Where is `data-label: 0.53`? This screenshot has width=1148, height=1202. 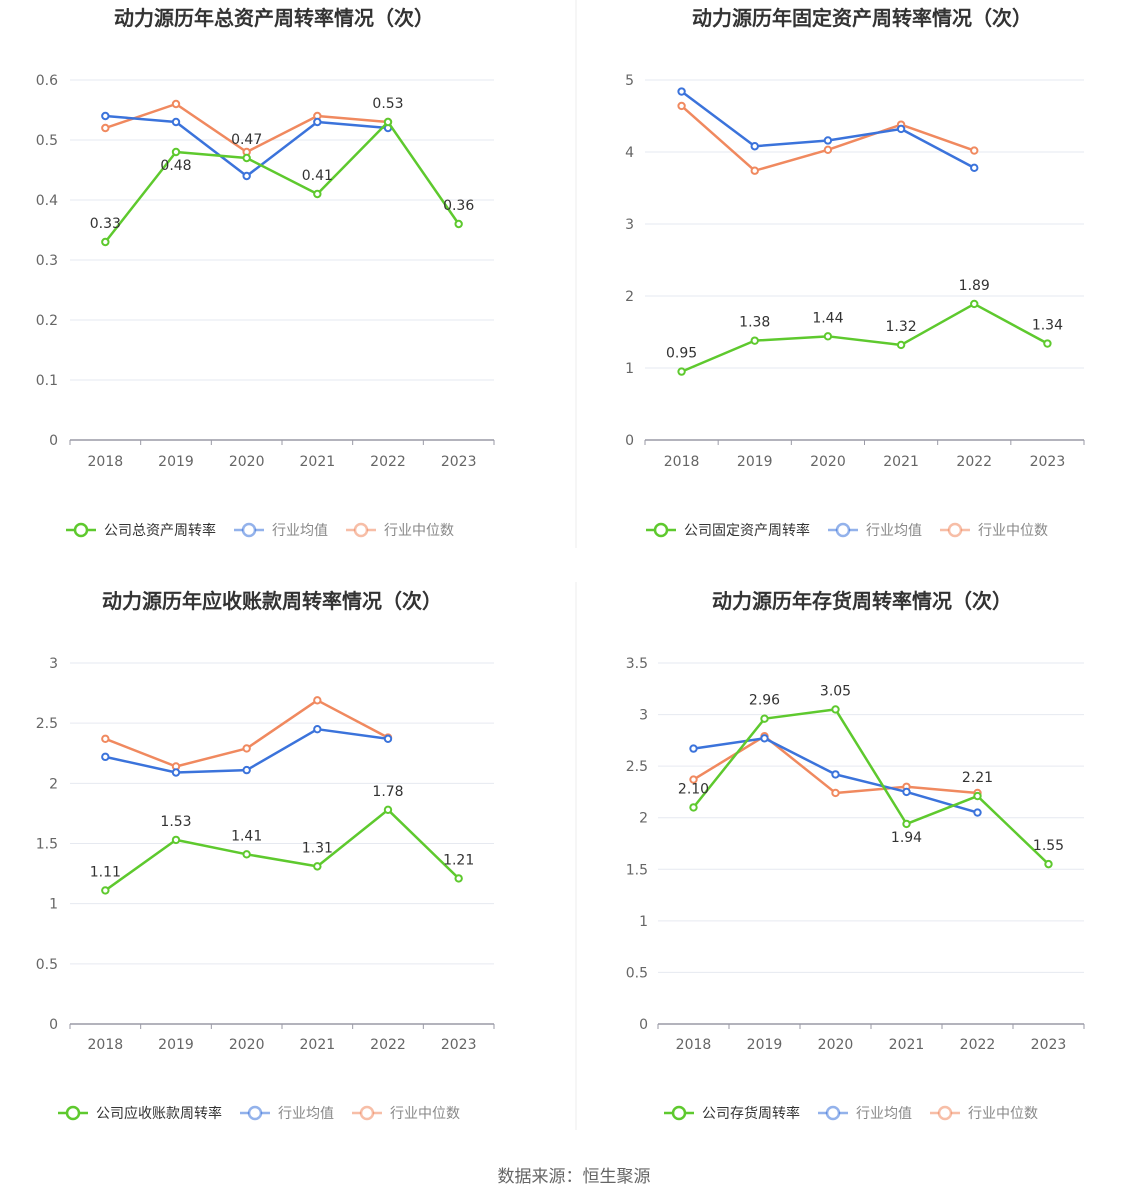 data-label: 0.53 is located at coordinates (387, 104).